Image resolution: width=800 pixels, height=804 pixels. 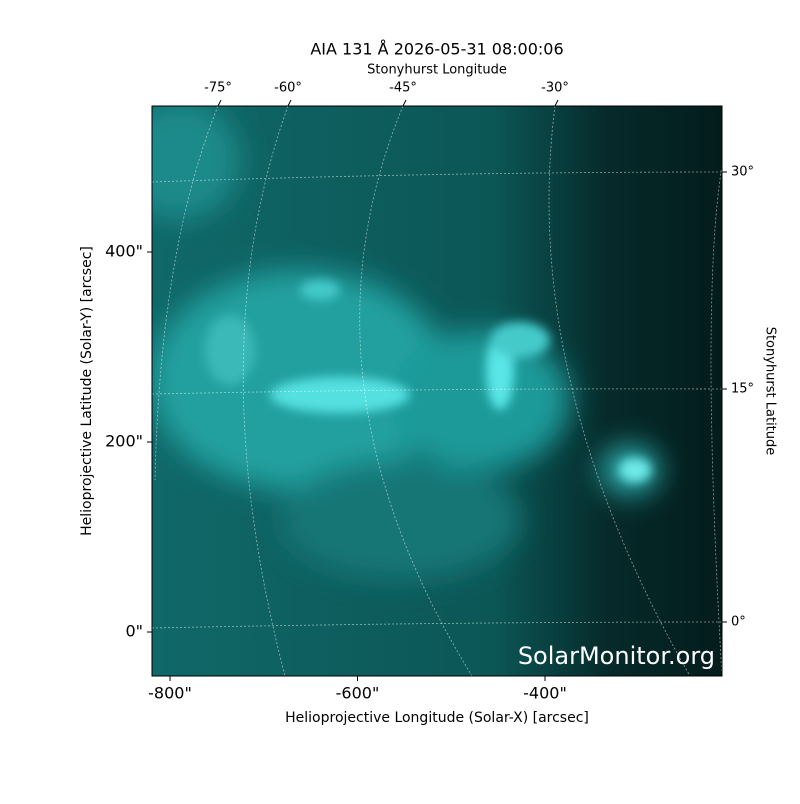 I want to click on watermark: SolarMonitor.org, so click(x=616, y=656).